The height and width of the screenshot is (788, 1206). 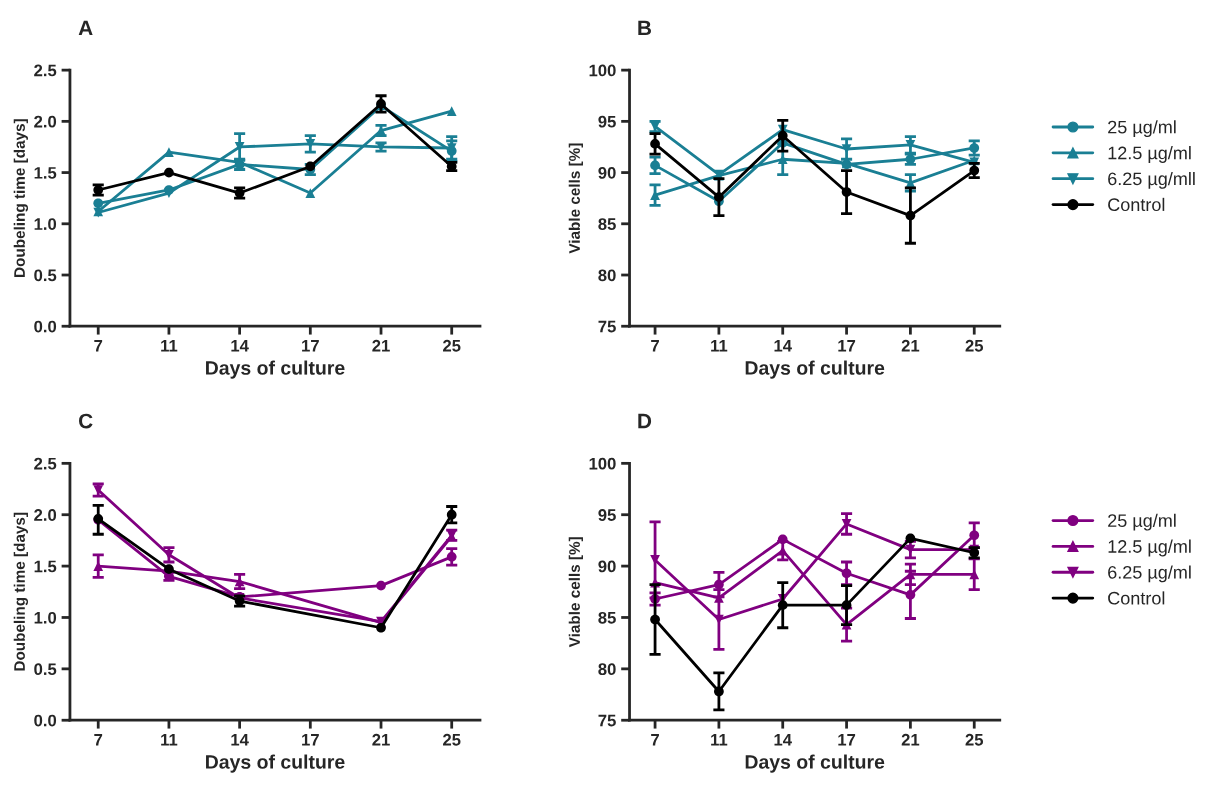 I want to click on legend-label: 6.25 µg/ml, so click(x=1149, y=574).